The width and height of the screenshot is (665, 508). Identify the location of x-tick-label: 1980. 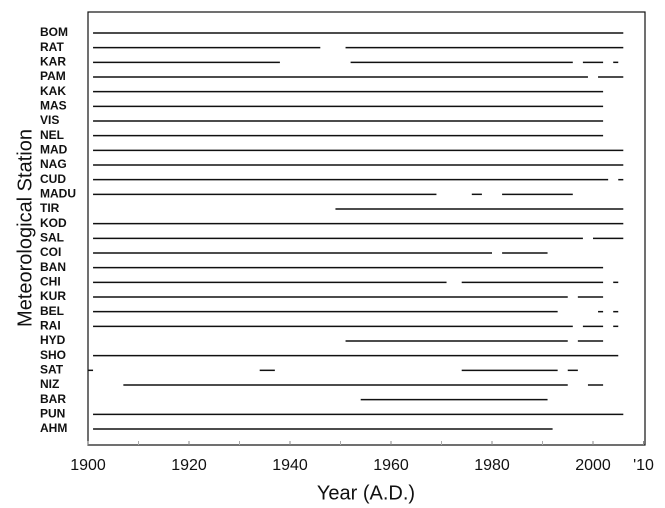
(492, 465).